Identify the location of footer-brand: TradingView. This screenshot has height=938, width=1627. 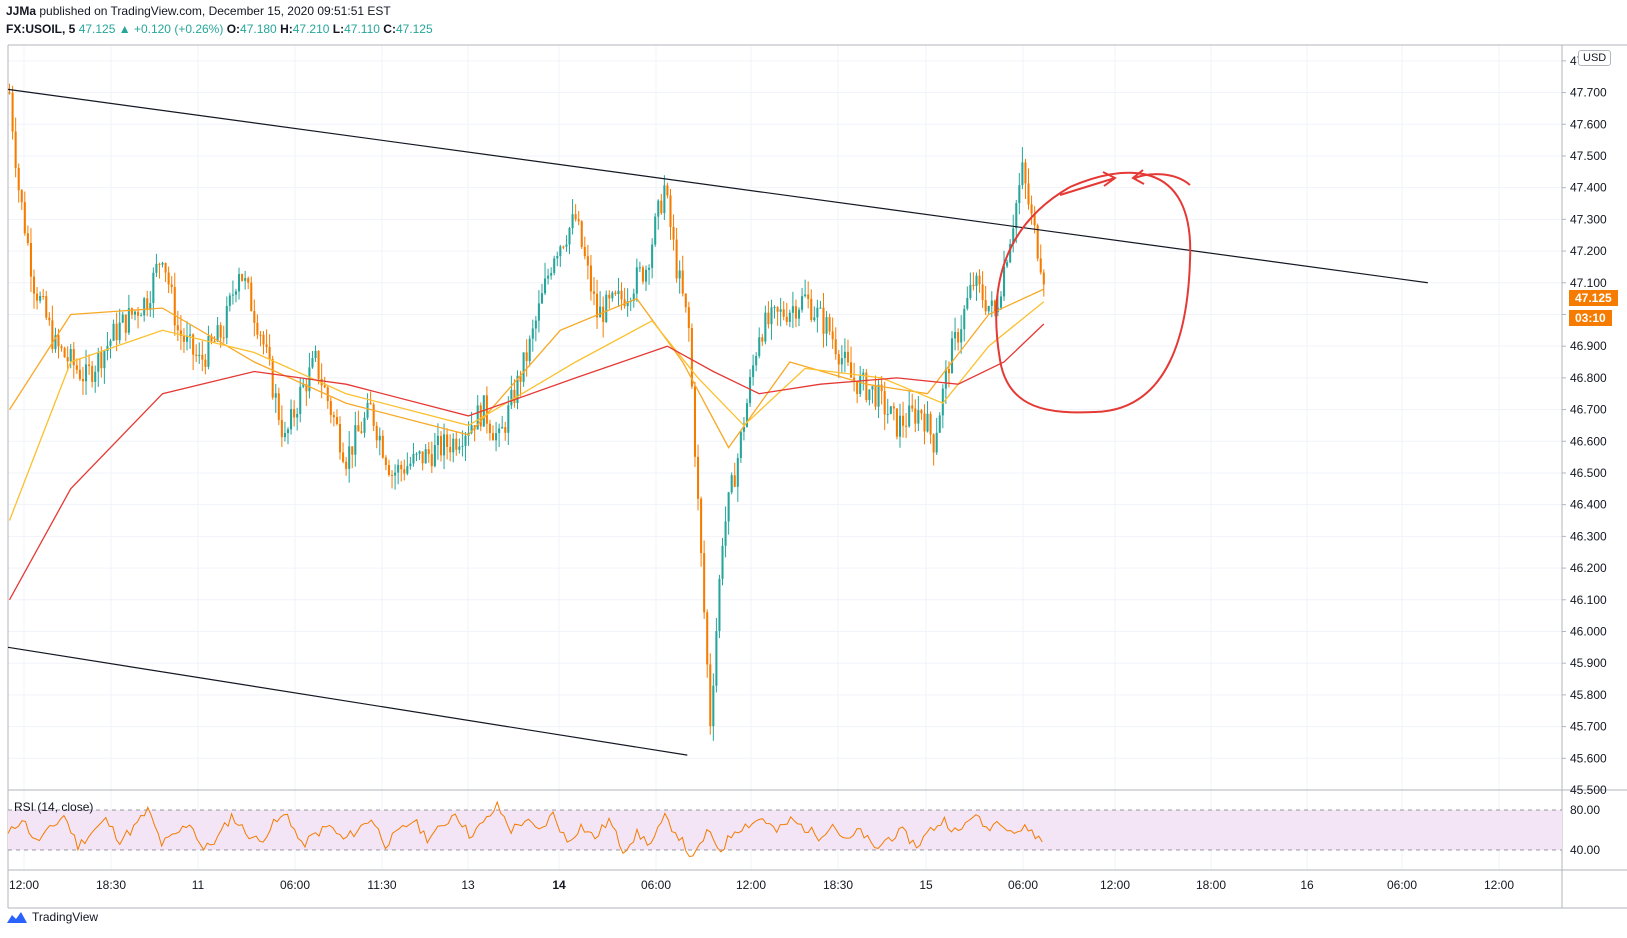
(52, 917).